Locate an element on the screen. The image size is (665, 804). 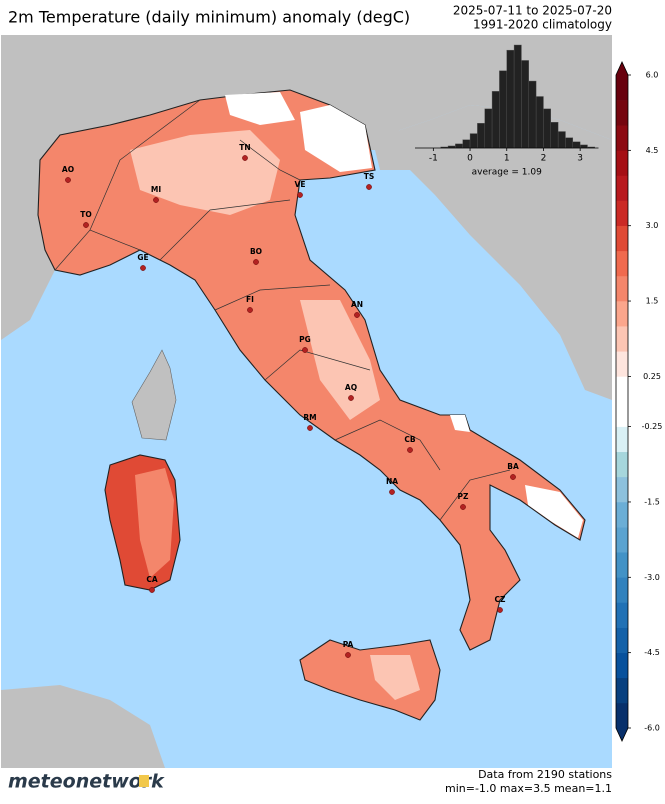
city-label: TO is located at coordinates (86, 214).